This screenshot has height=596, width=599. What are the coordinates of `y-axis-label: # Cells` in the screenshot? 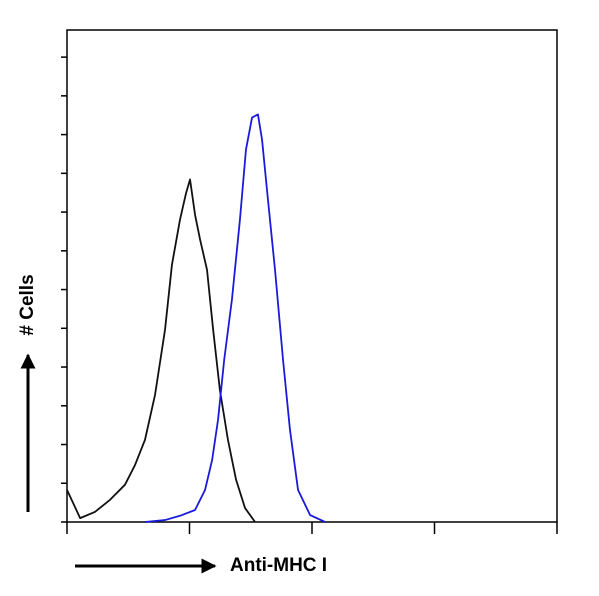 It's located at (27, 304).